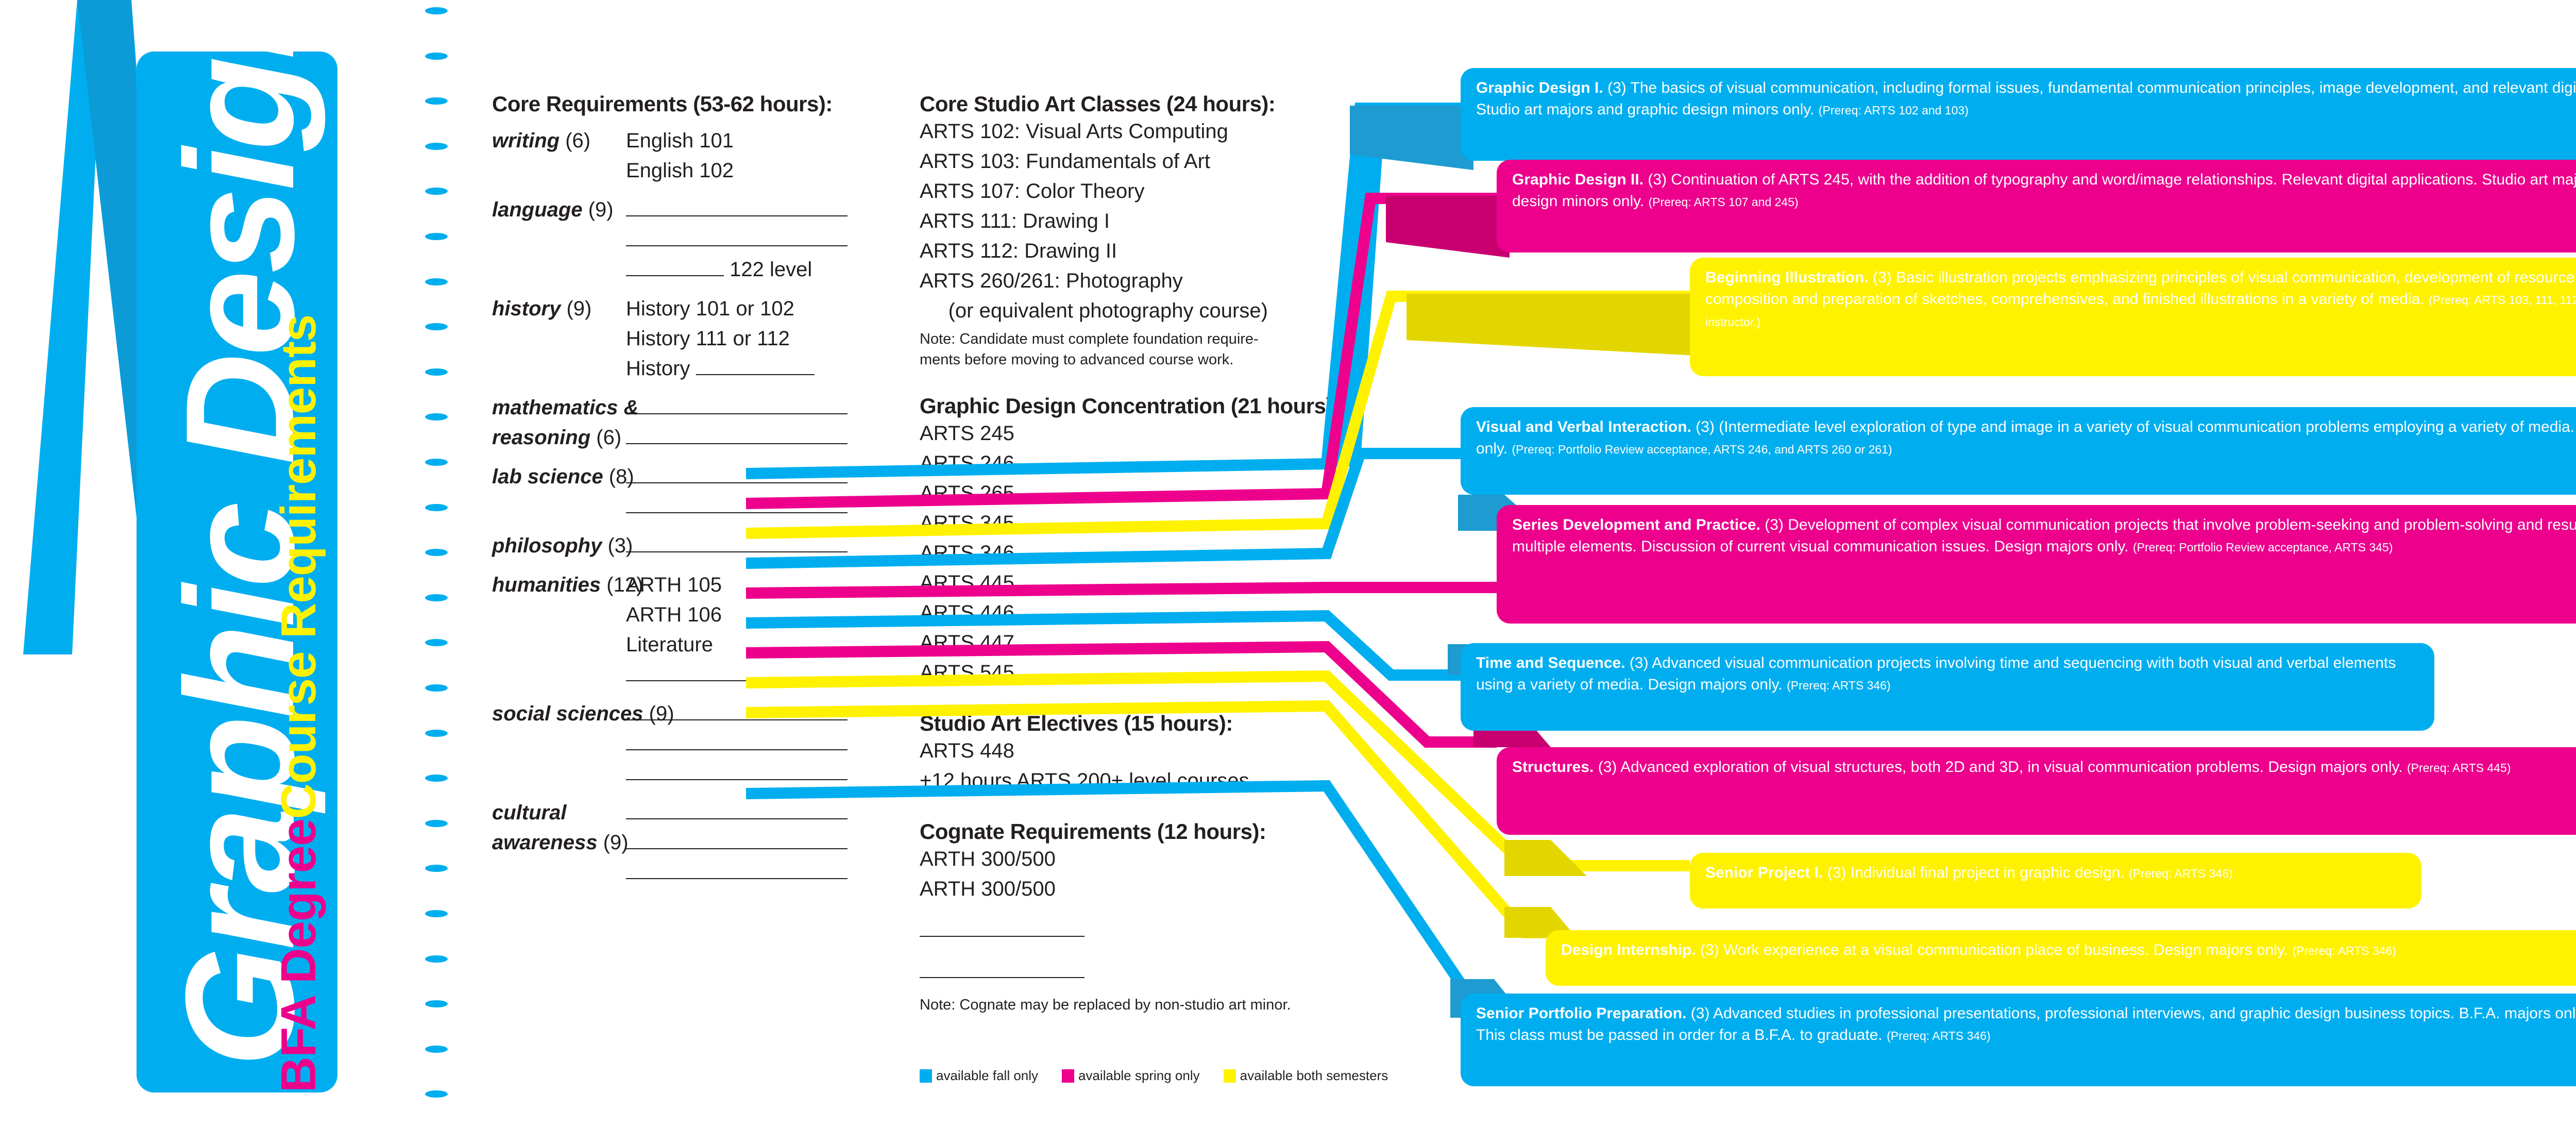  Describe the element at coordinates (967, 642) in the screenshot. I see `concentration-course: ARTS 447` at that location.